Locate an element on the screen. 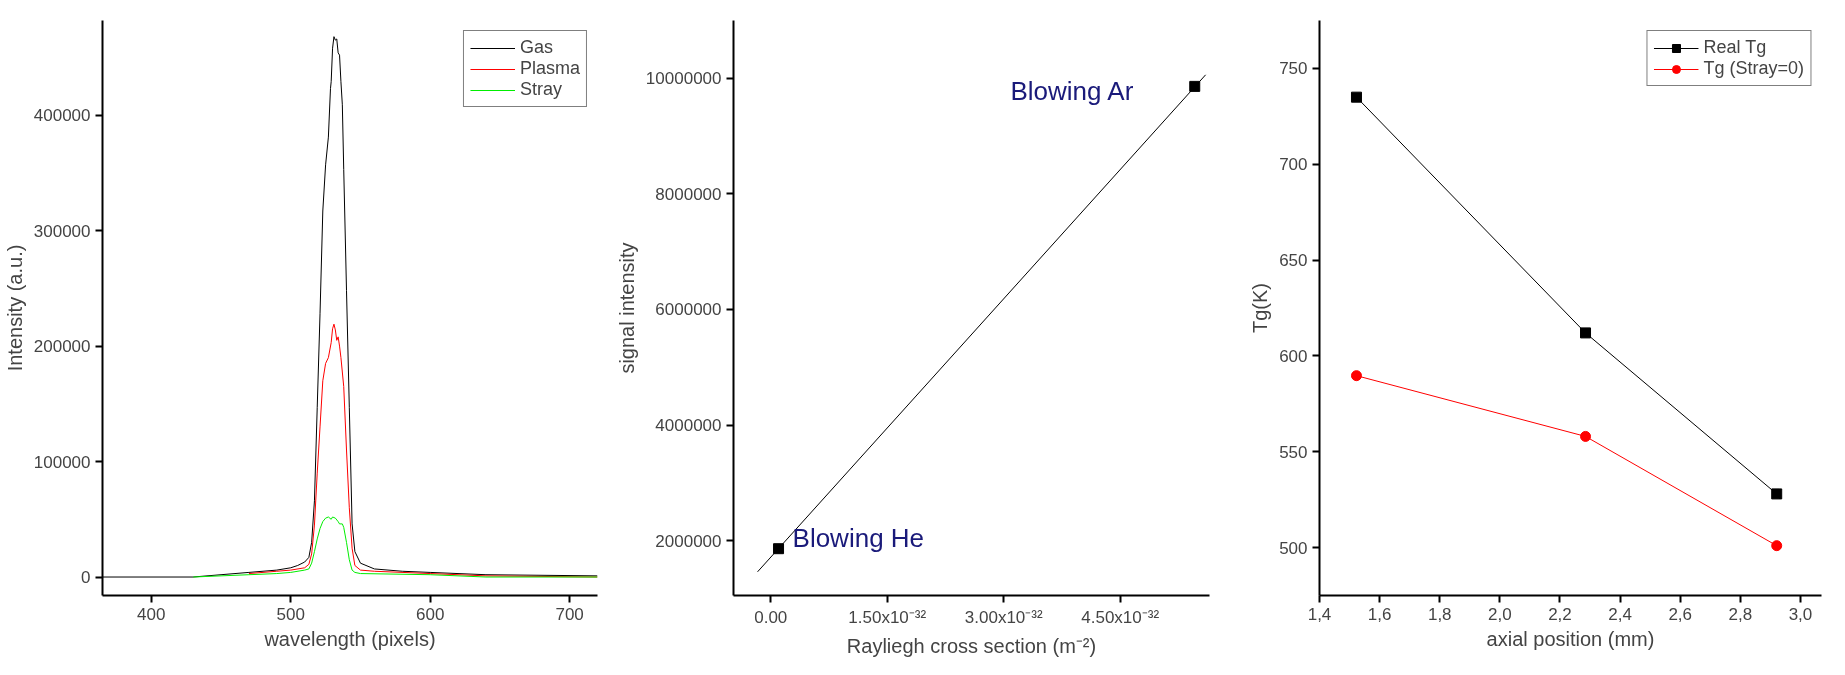  x-tick-label: 1,4 is located at coordinates (1319, 614).